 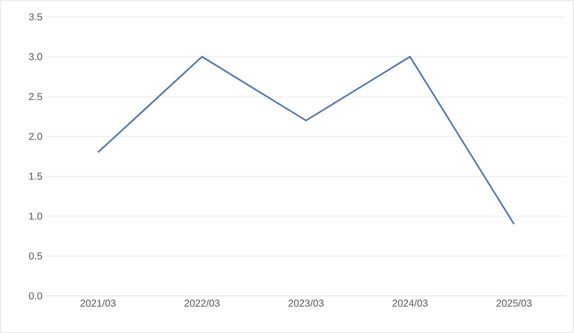 What do you see at coordinates (35, 136) in the screenshot?
I see `y-tick-label: 2.0` at bounding box center [35, 136].